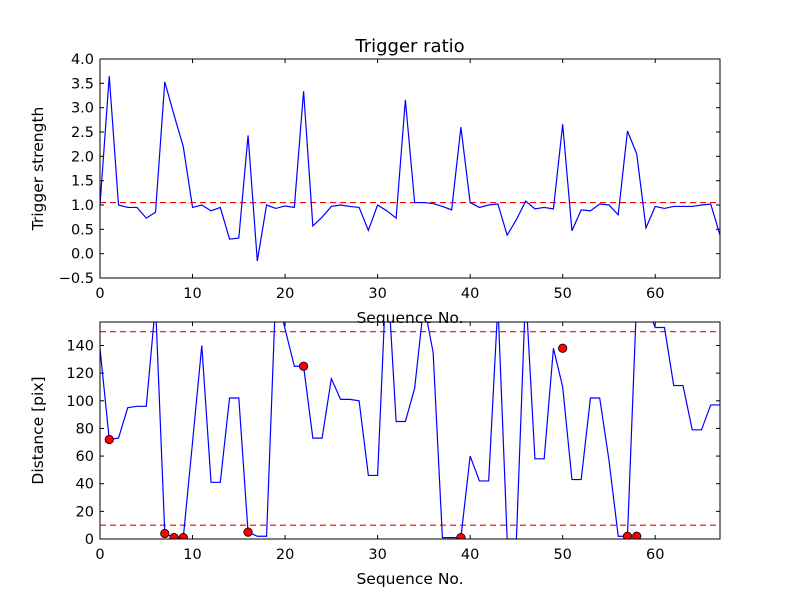  I want to click on chart-top-ytick-label-2: 0.5, so click(82, 230).